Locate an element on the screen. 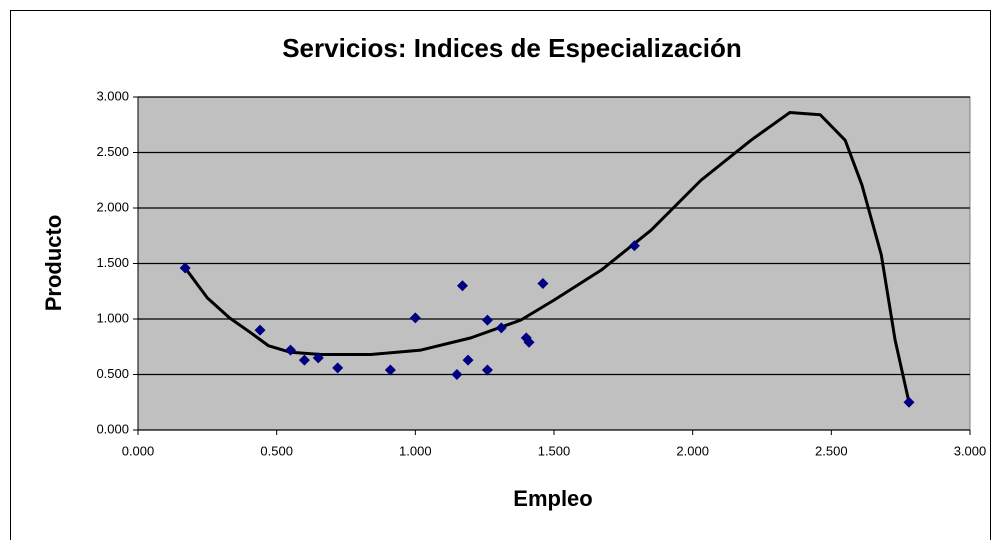 The height and width of the screenshot is (540, 1001). x-tick-label: 1.500 is located at coordinates (554, 450).